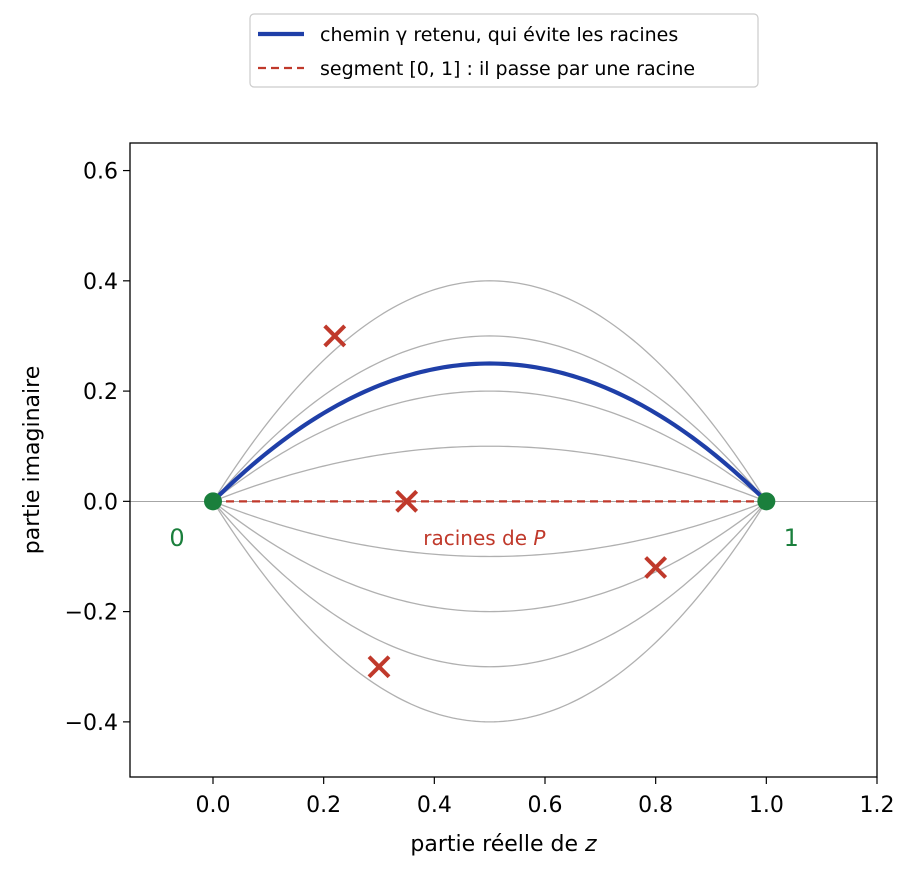 This screenshot has height=872, width=913. I want to click on x-tick-label-2: 0.4, so click(434, 805).